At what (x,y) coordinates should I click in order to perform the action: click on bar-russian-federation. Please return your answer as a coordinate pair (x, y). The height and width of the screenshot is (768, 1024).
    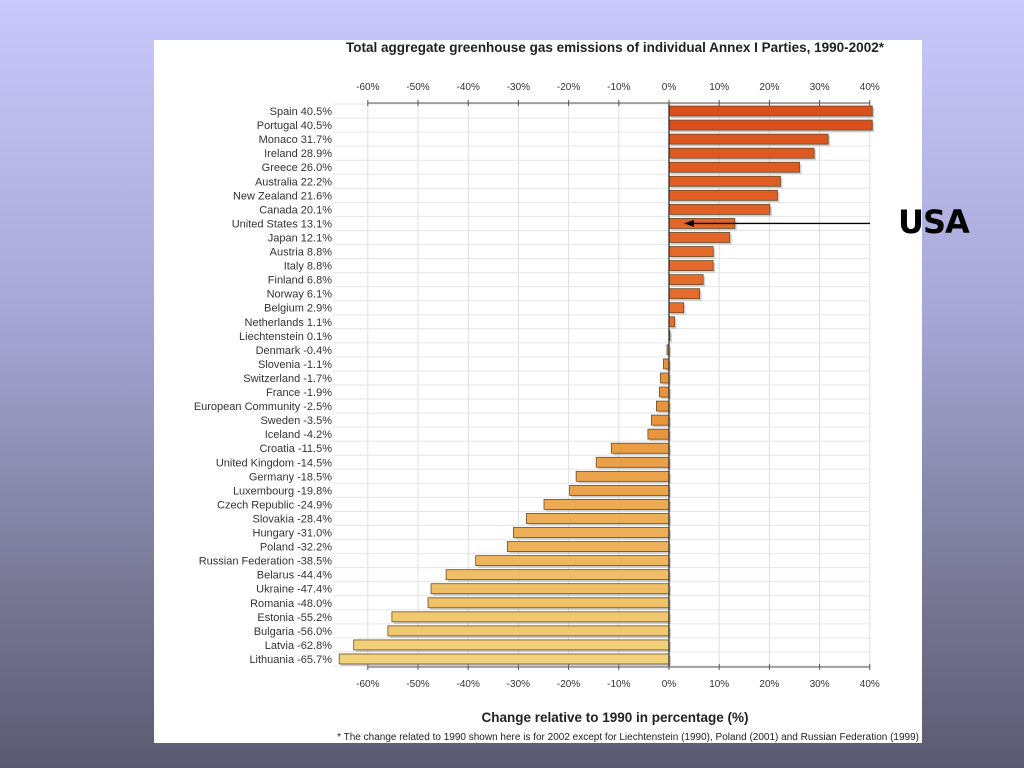
    Looking at the image, I should click on (572, 561).